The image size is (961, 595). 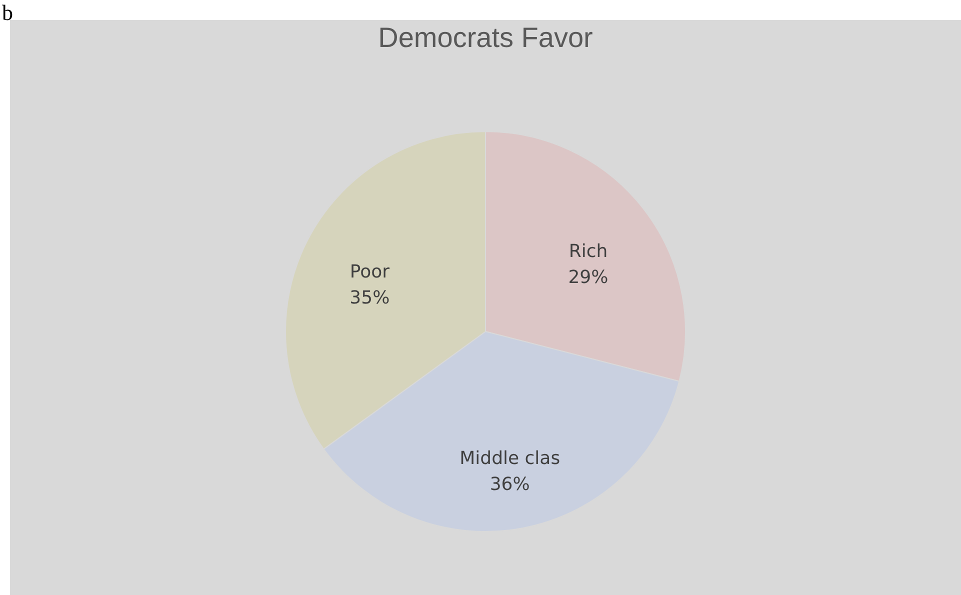 I want to click on slice-label: Rich, so click(x=588, y=251).